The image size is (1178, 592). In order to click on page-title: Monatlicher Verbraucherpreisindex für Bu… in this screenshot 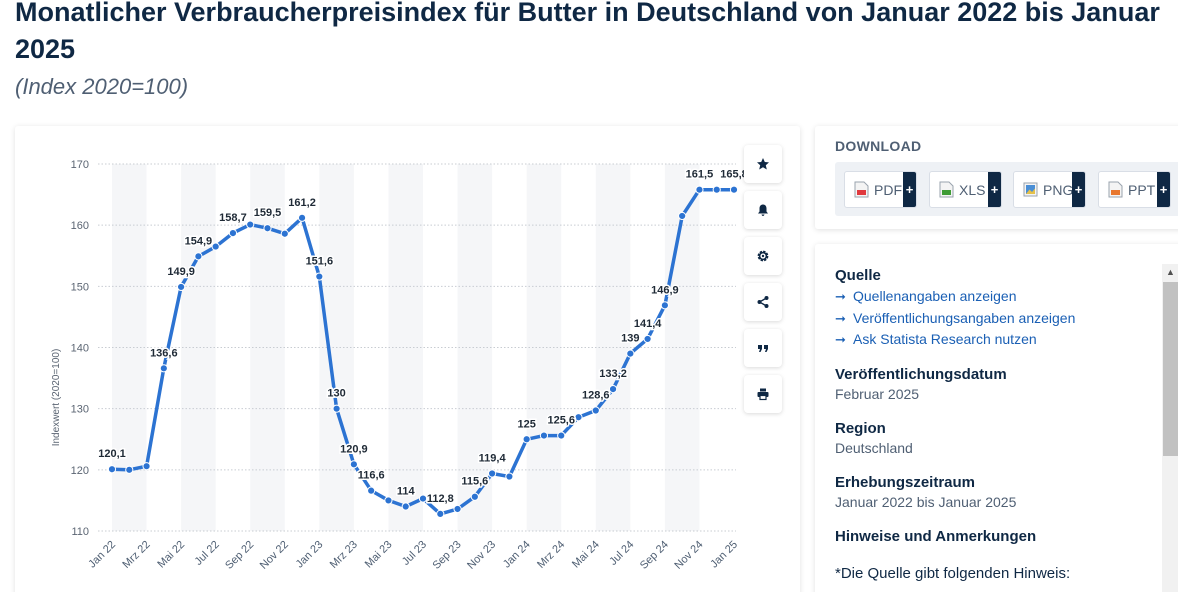, I will do `click(587, 32)`.